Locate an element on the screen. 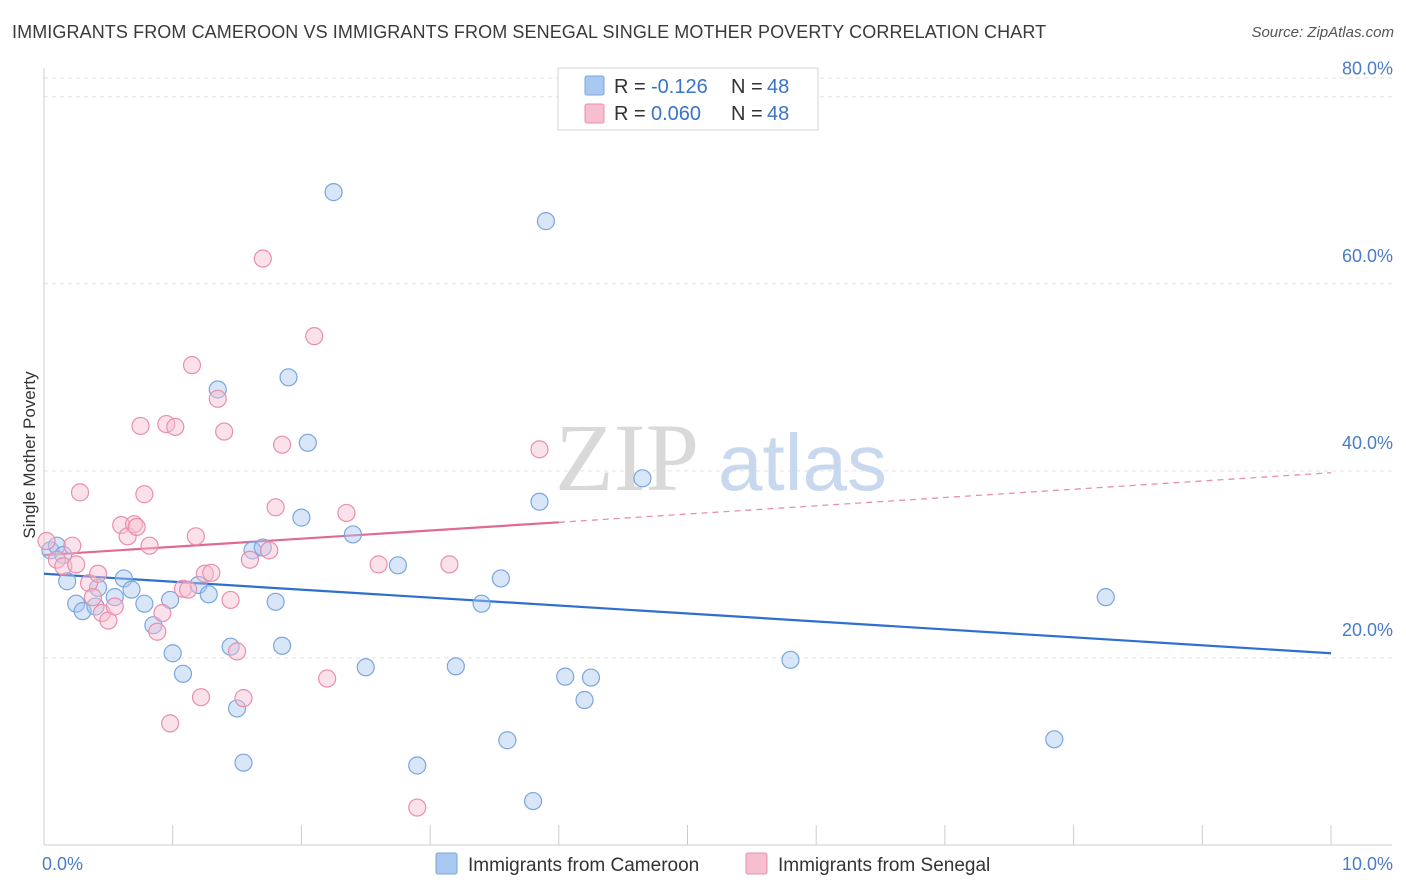 This screenshot has height=892, width=1406. series-swatch-cameroon is located at coordinates (446, 863).